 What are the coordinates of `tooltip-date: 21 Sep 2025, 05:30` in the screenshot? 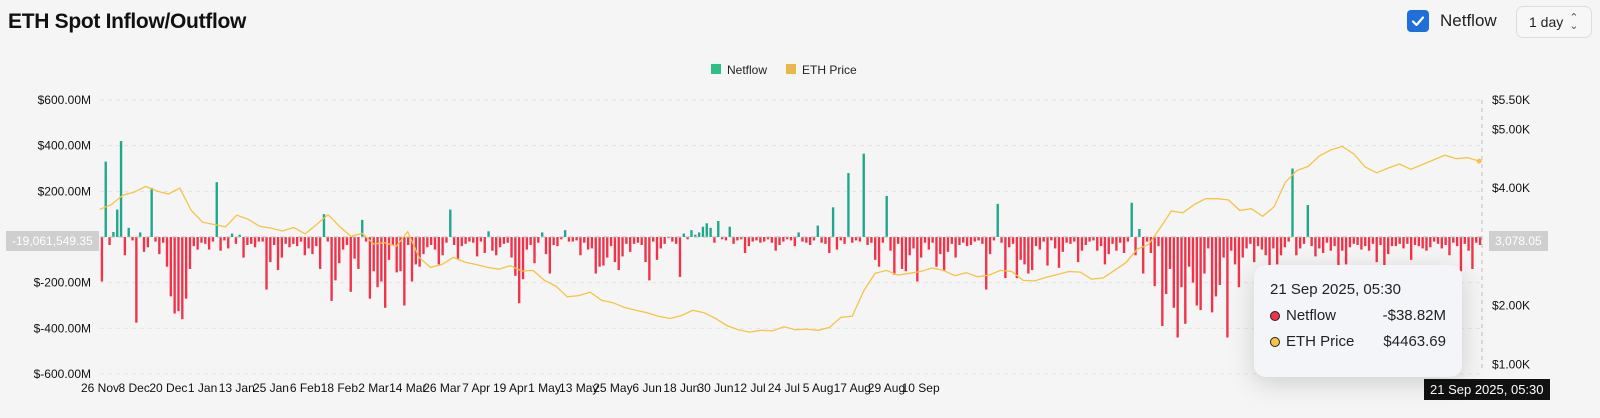 It's located at (1335, 289).